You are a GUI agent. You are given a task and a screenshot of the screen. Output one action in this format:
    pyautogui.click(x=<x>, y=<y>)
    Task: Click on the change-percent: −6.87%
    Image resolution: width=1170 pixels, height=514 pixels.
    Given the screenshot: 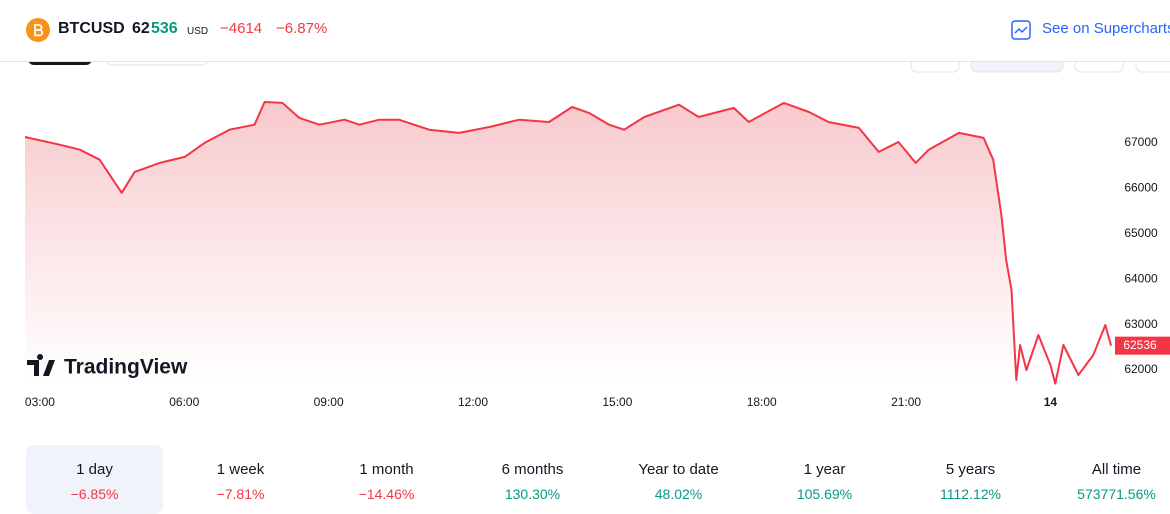 What is the action you would take?
    pyautogui.click(x=302, y=28)
    